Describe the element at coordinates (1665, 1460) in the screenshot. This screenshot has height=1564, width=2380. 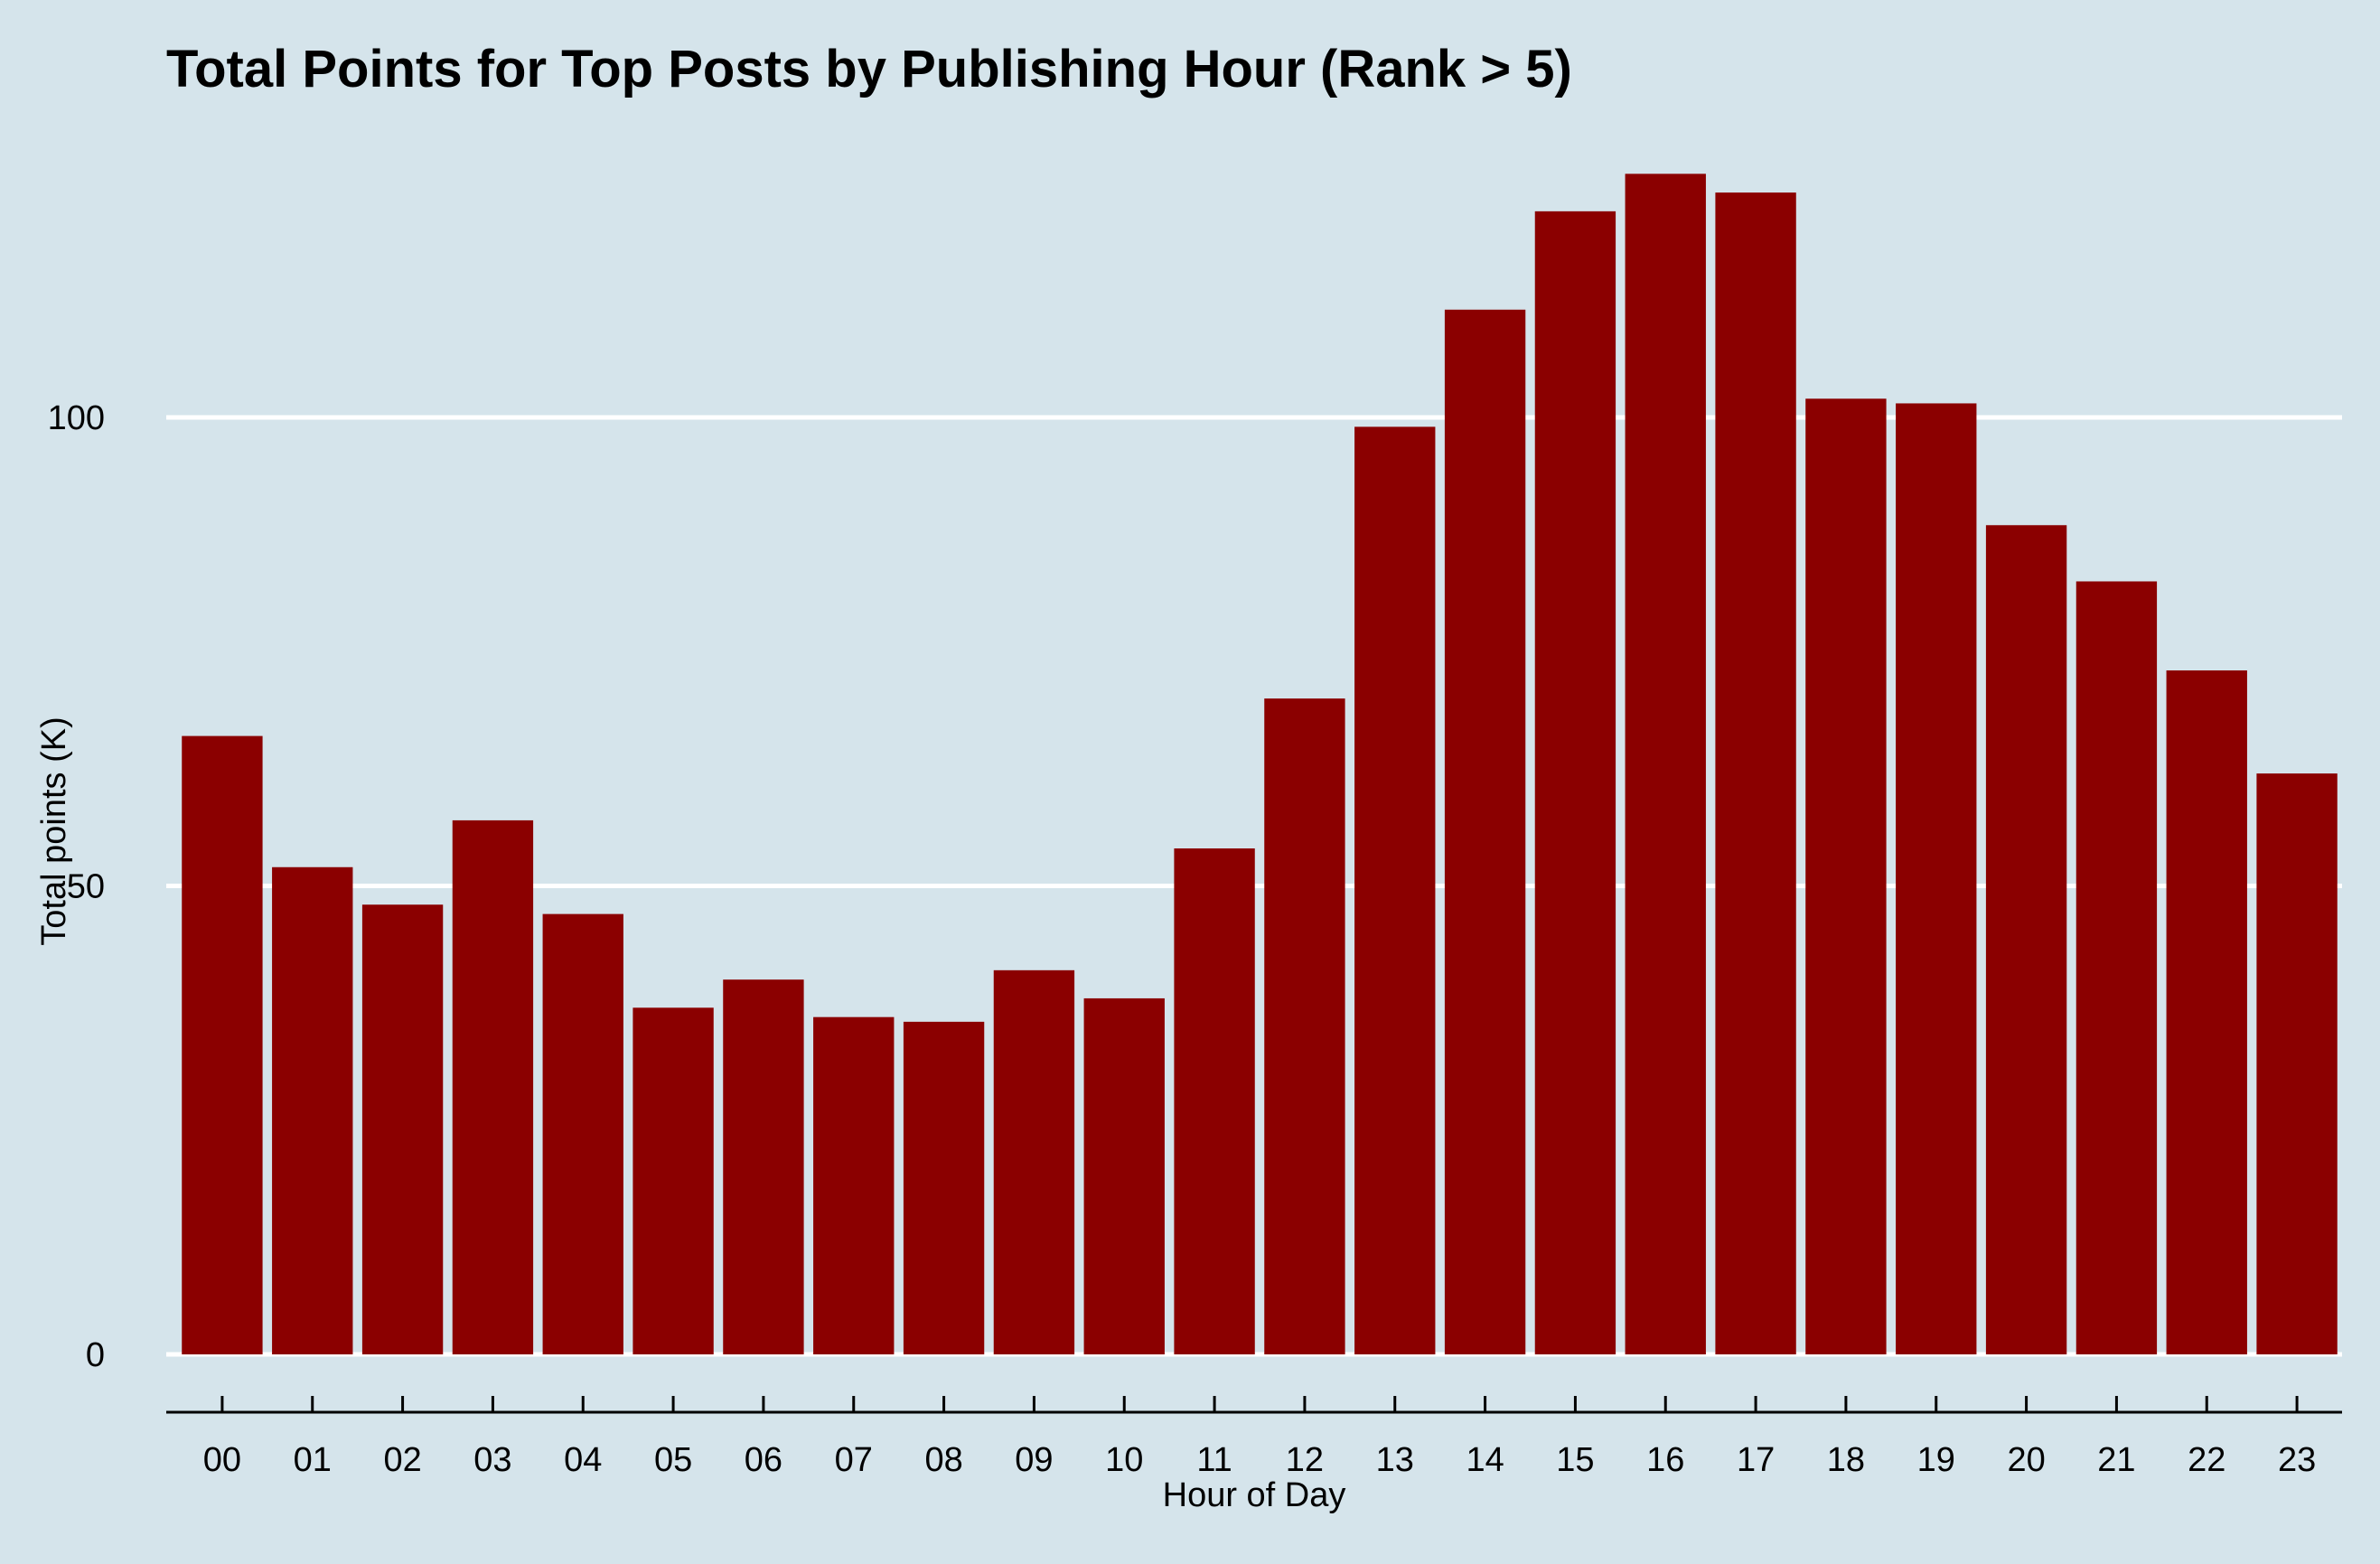
I see `x-tick-label: 16` at that location.